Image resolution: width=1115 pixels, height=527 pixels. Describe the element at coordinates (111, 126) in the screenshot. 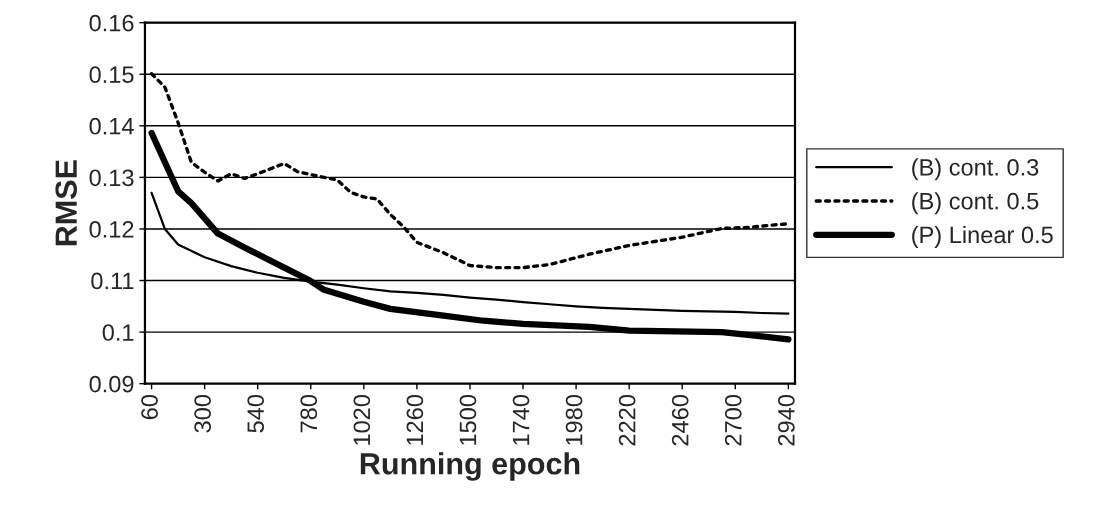

I see `y-tick-label: 0.14` at that location.